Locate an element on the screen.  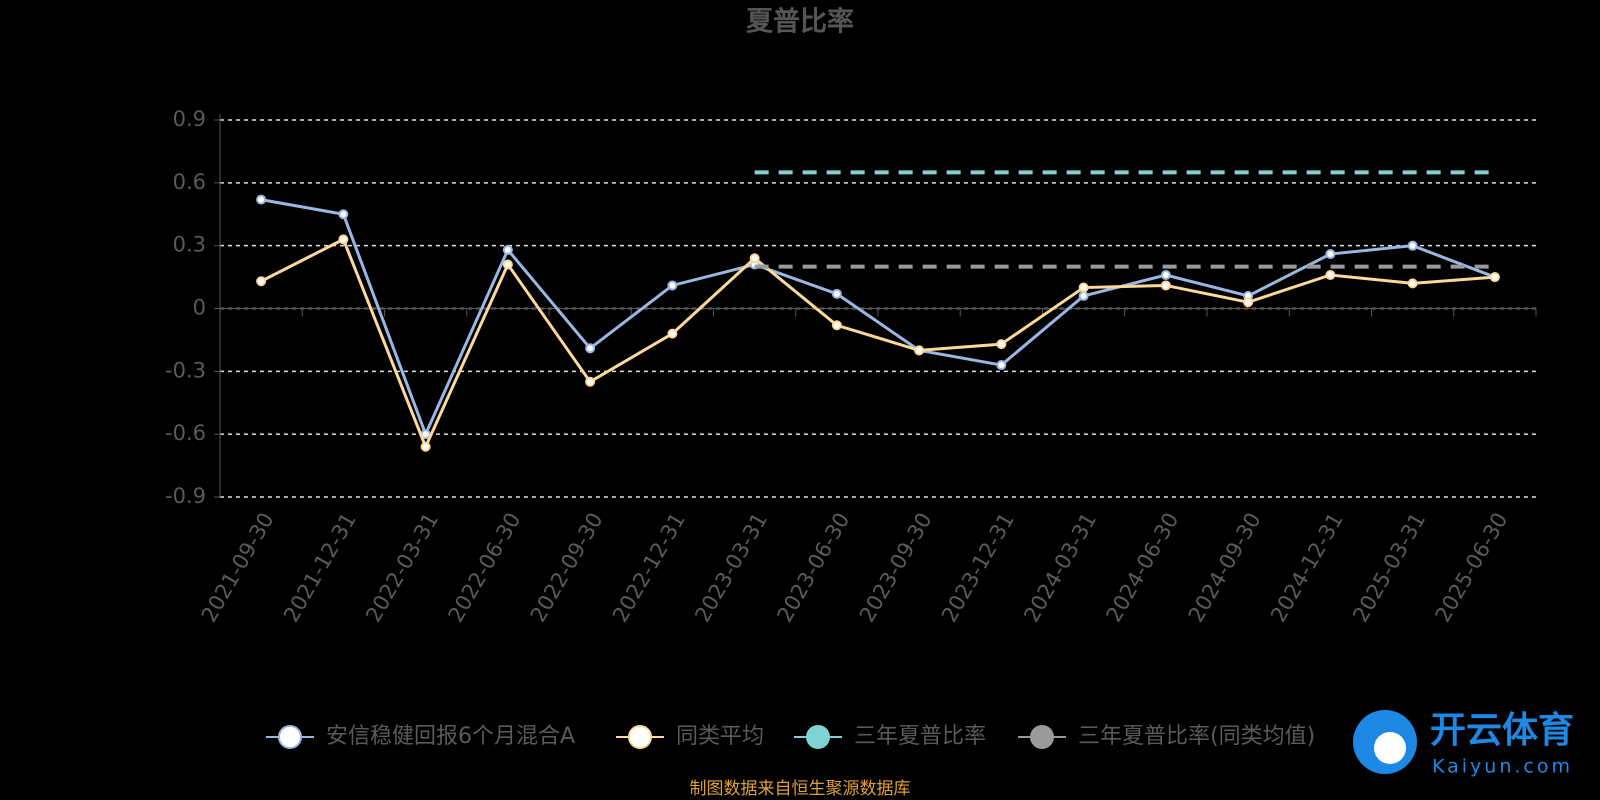
y-tick-label: -0.3 is located at coordinates (185, 370).